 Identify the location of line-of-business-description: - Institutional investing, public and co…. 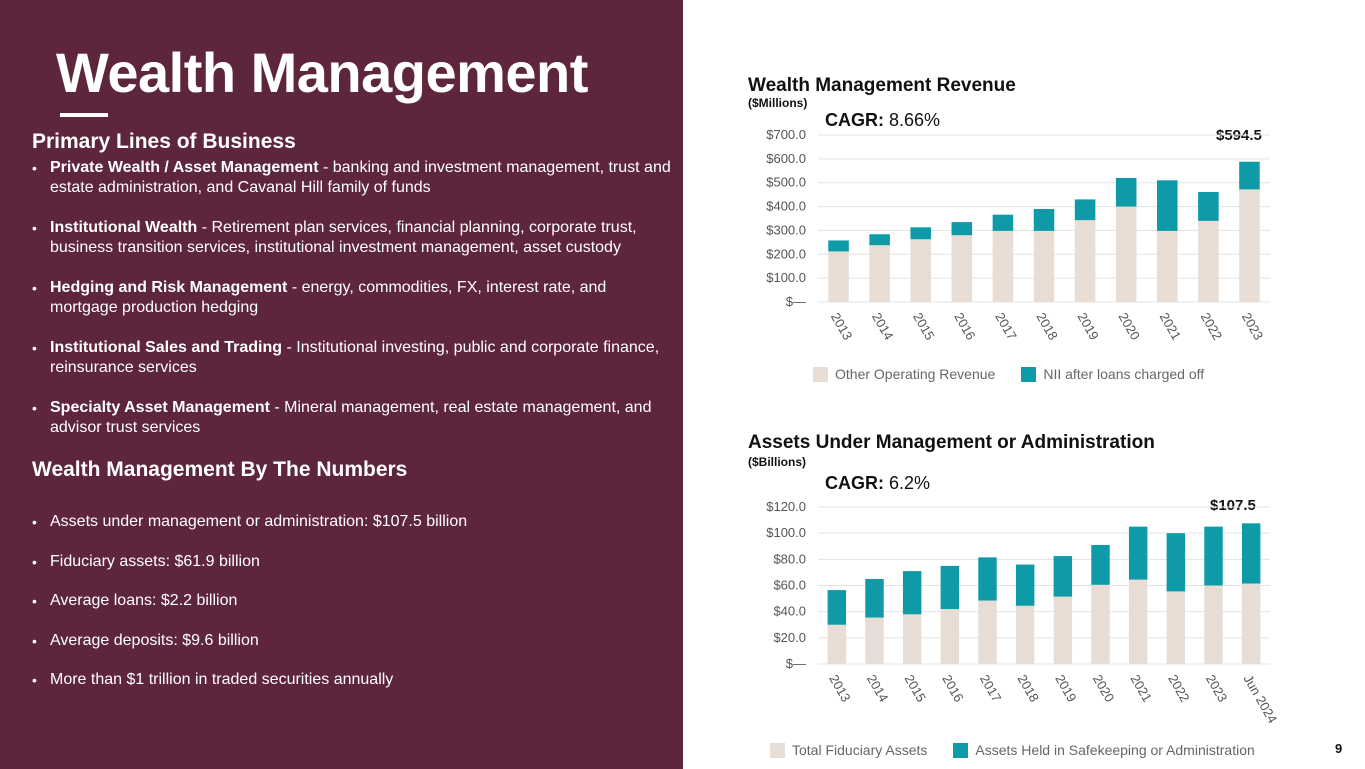
(355, 357).